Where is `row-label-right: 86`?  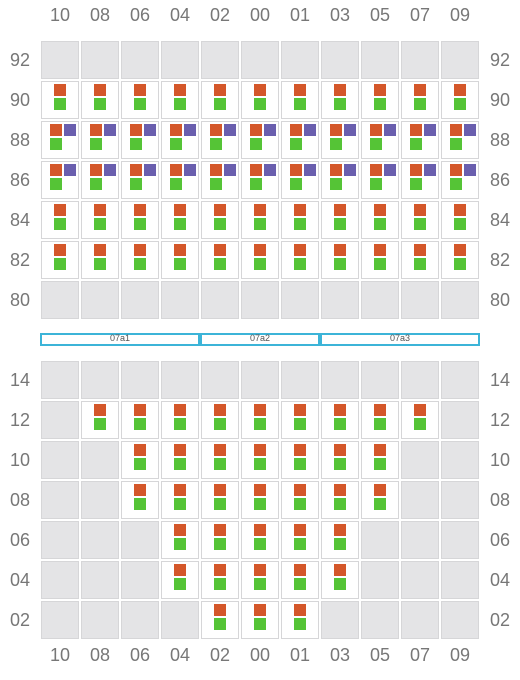 row-label-right: 86 is located at coordinates (500, 180).